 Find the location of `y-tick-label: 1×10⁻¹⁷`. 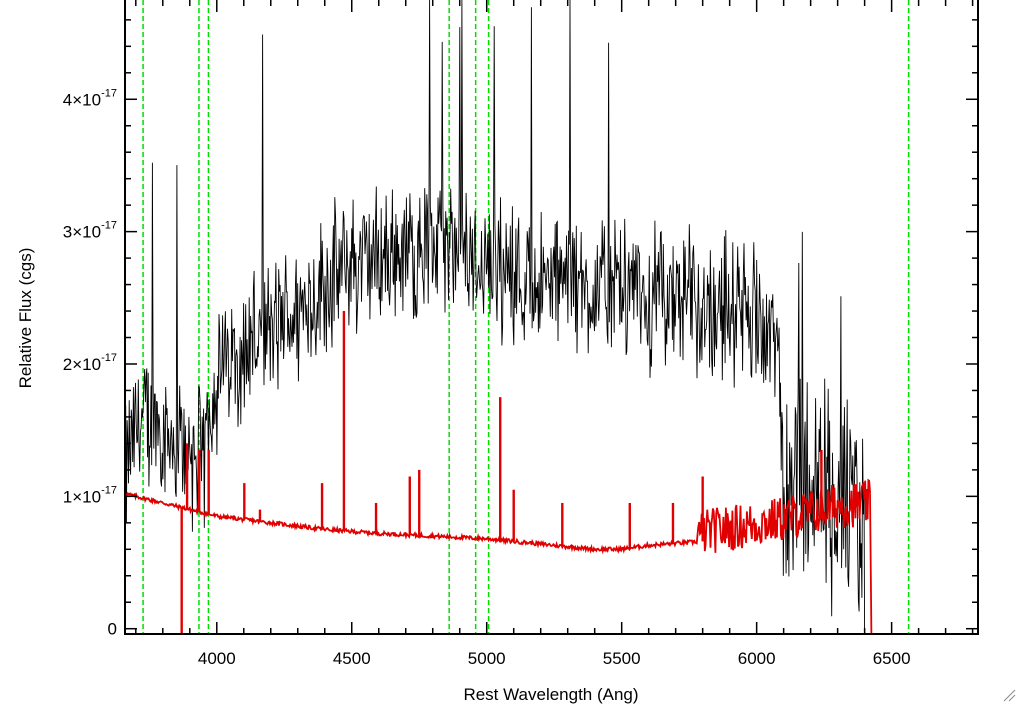

y-tick-label: 1×10⁻¹⁷ is located at coordinates (90, 495).